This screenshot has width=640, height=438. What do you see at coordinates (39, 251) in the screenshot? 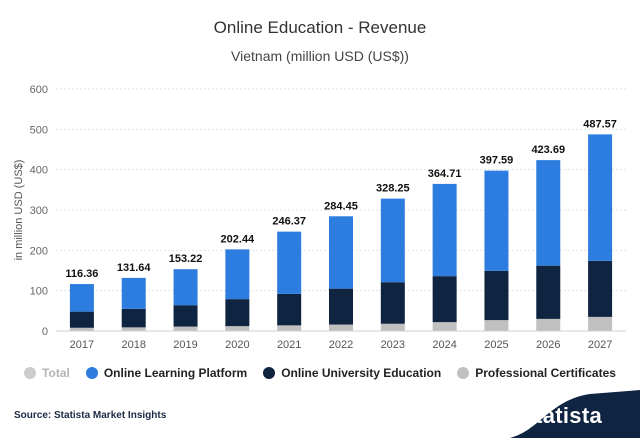
I see `y-tick-label-200: 200` at bounding box center [39, 251].